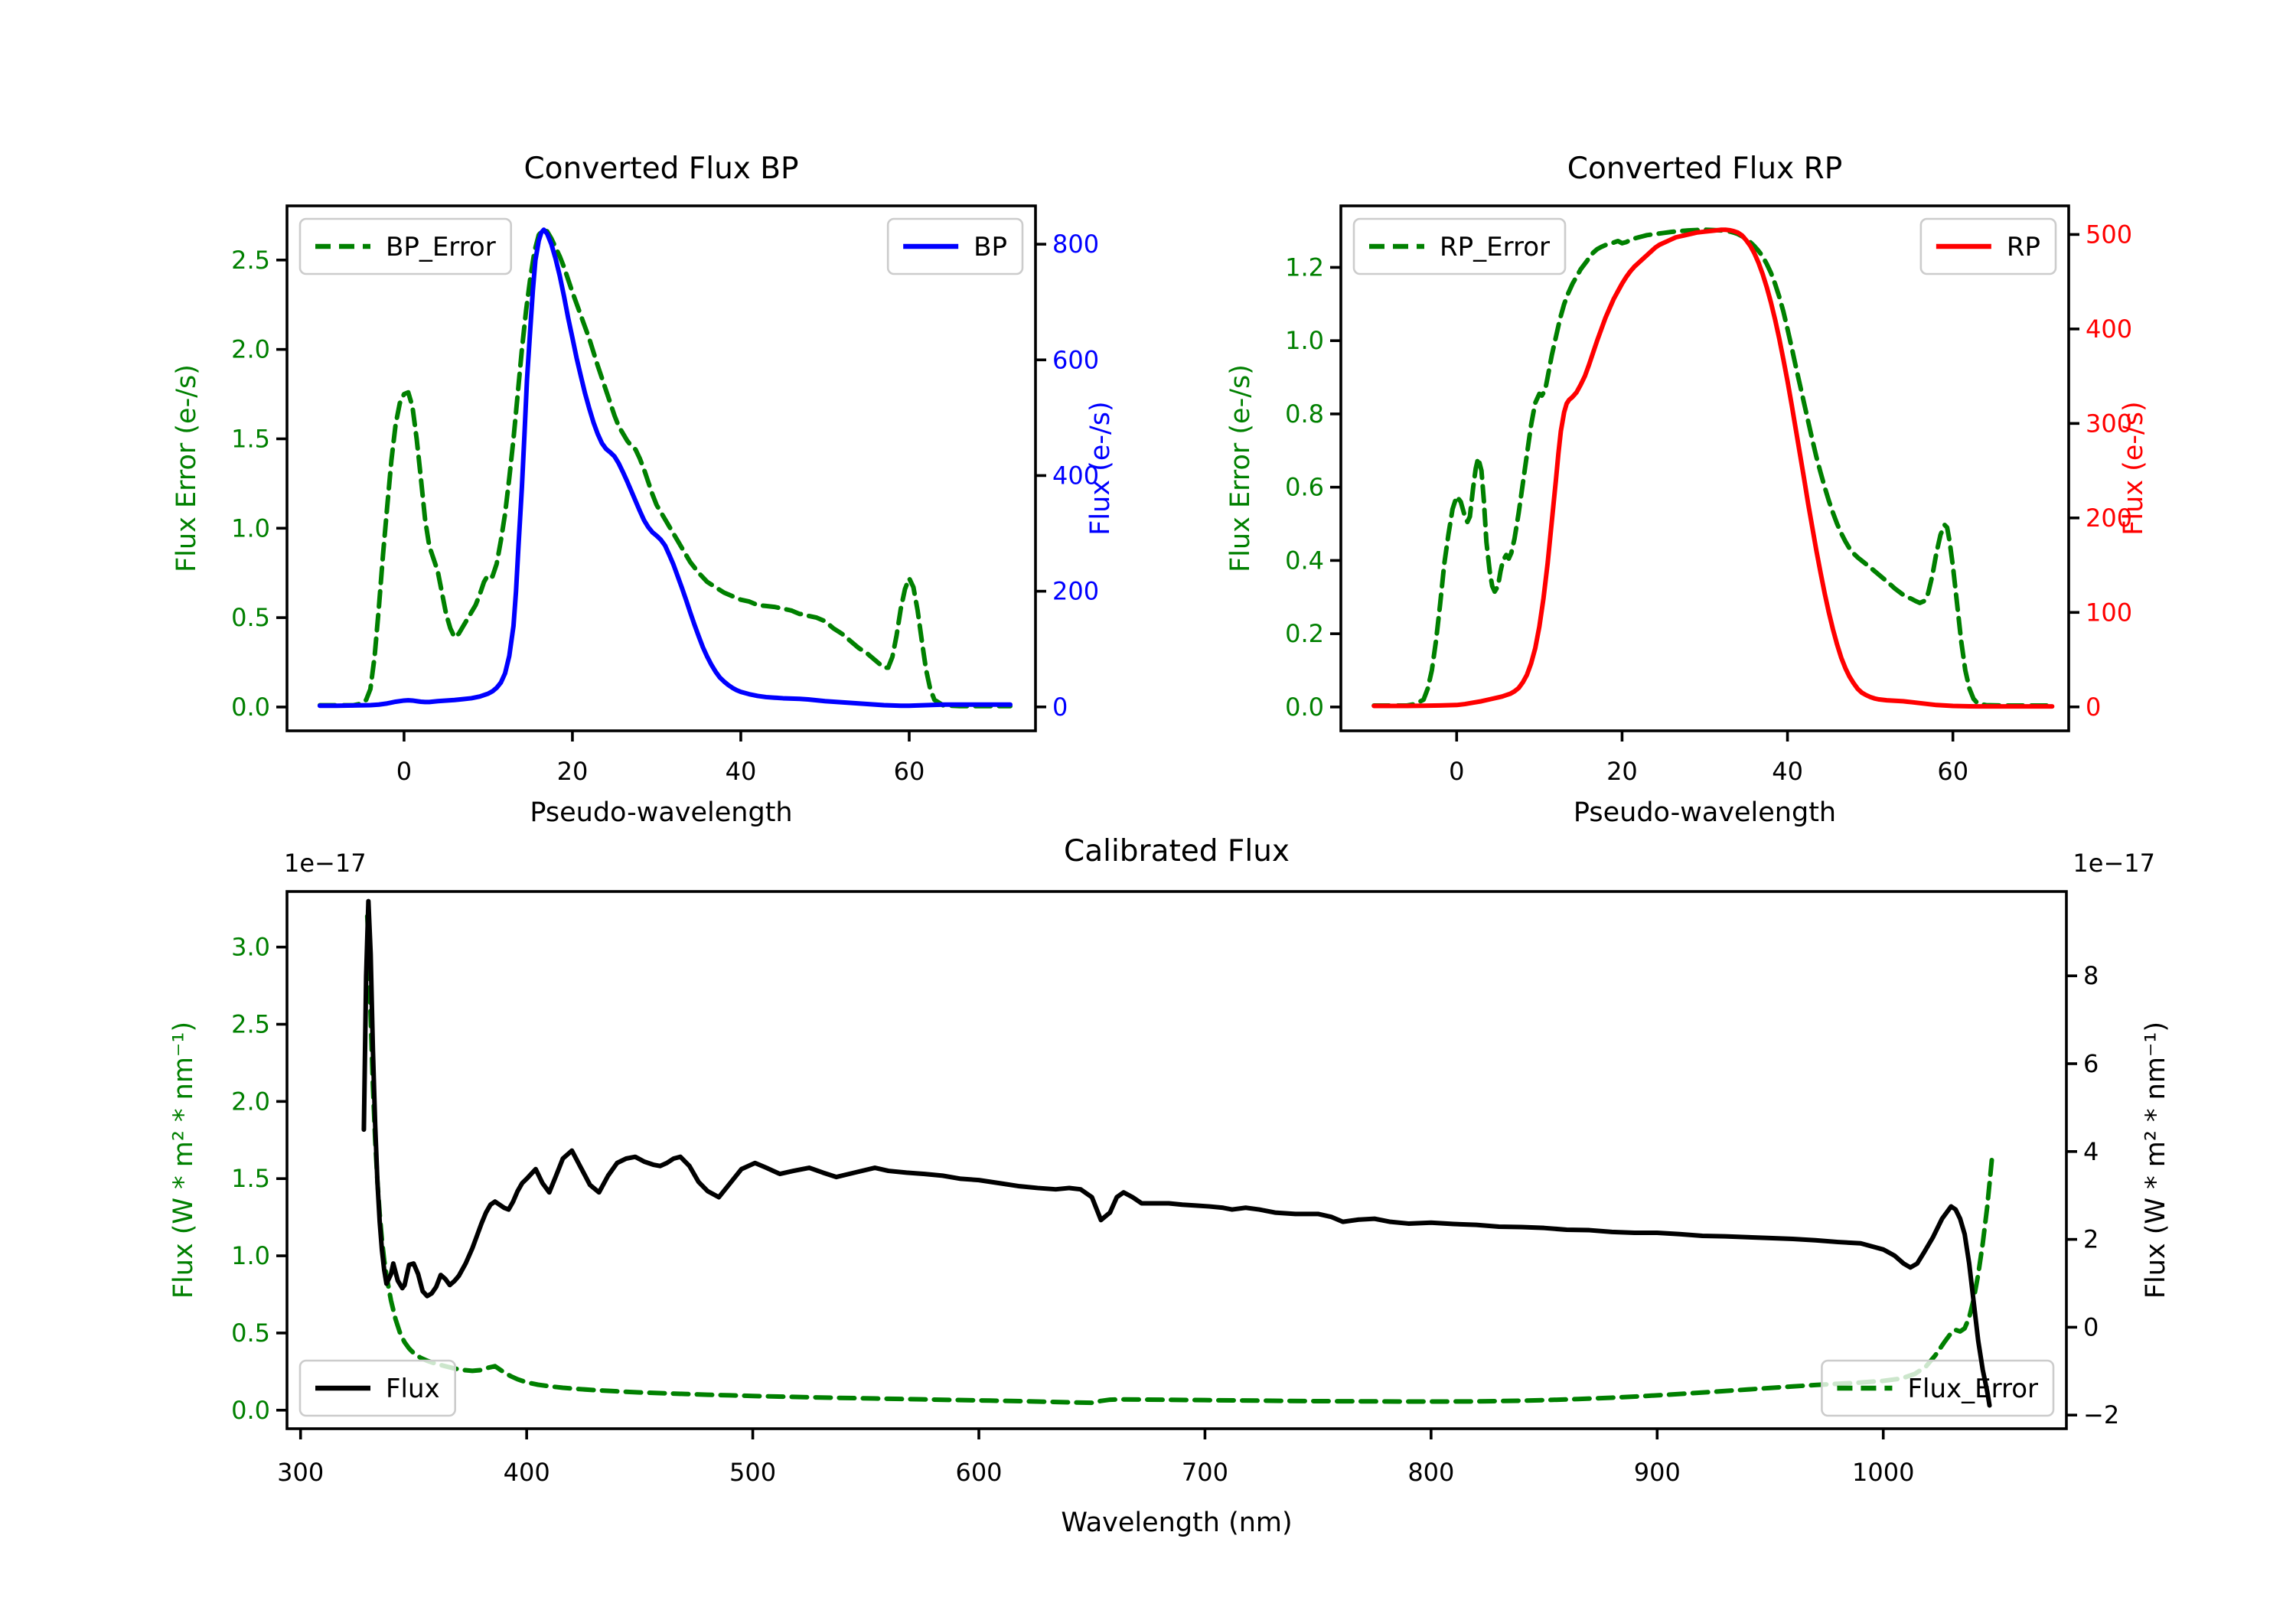 The height and width of the screenshot is (1607, 2296). I want to click on cal-y-left-tick-label: 0.0, so click(250, 1410).